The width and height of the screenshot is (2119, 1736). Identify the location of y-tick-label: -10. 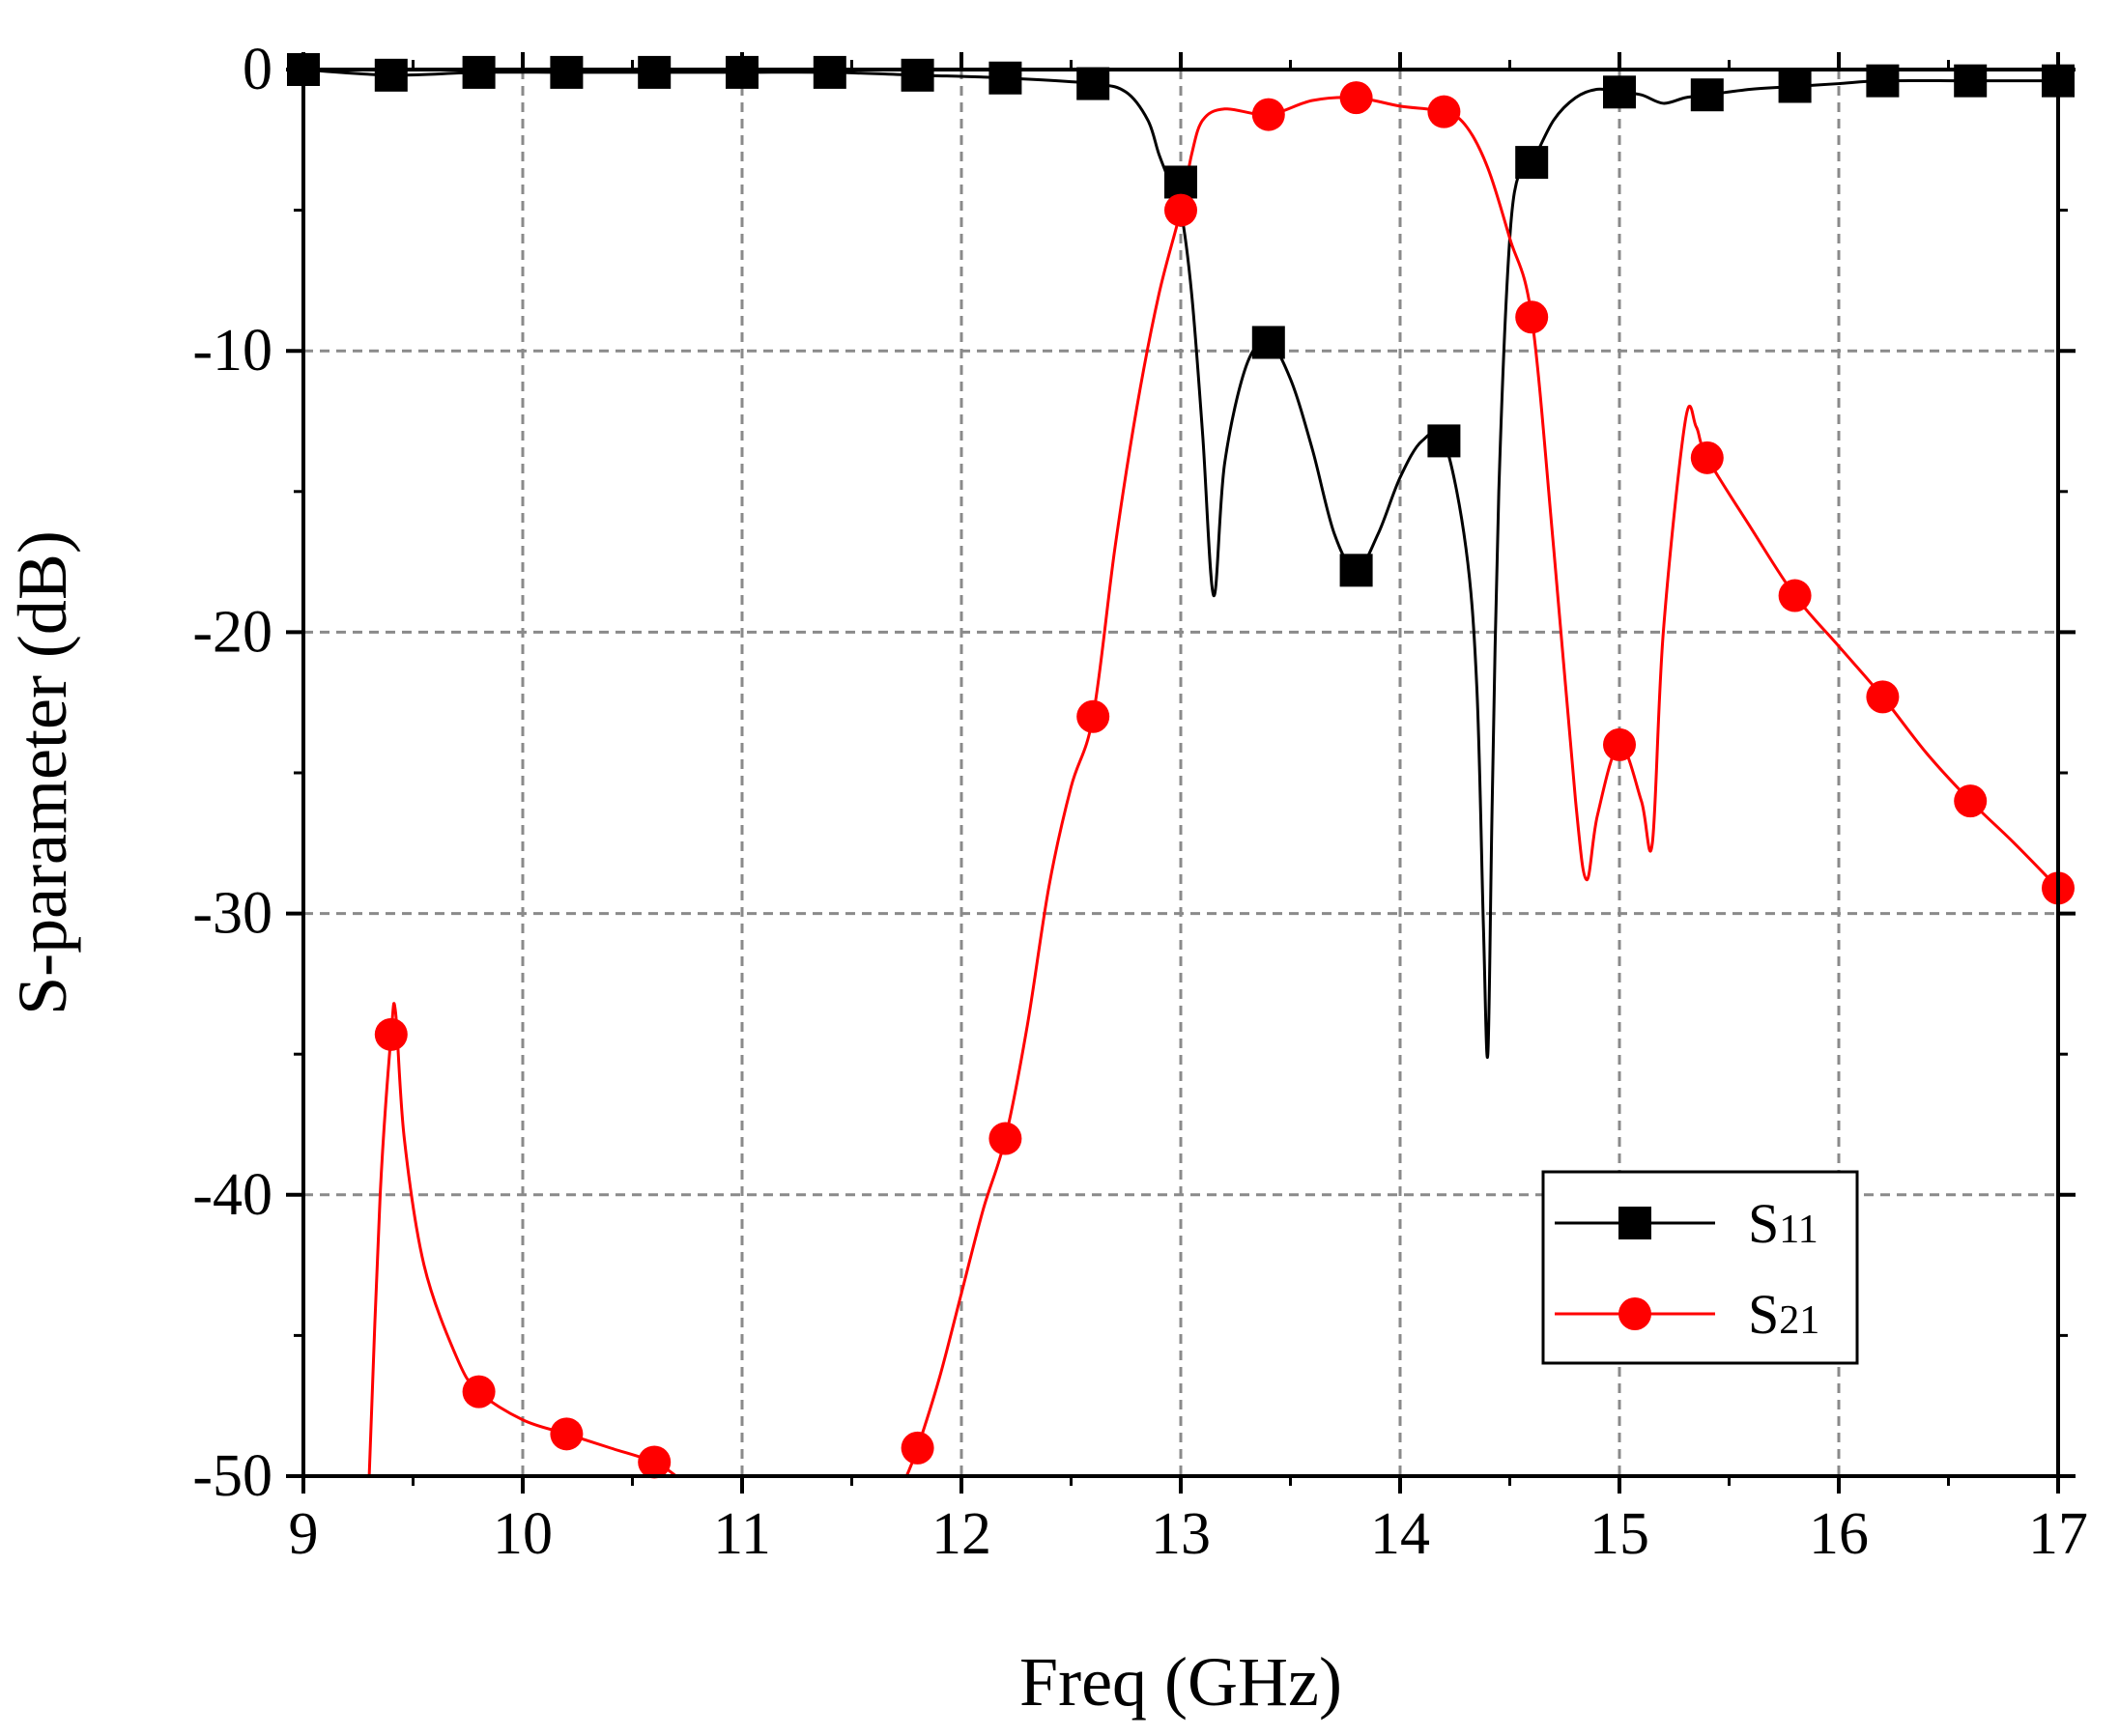
(232, 351).